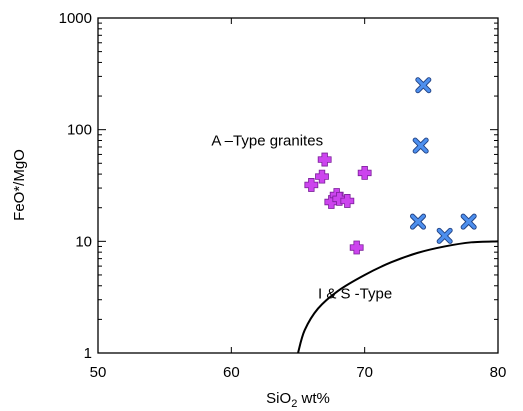  I want to click on annotation-1: I & S -Type, so click(355, 294).